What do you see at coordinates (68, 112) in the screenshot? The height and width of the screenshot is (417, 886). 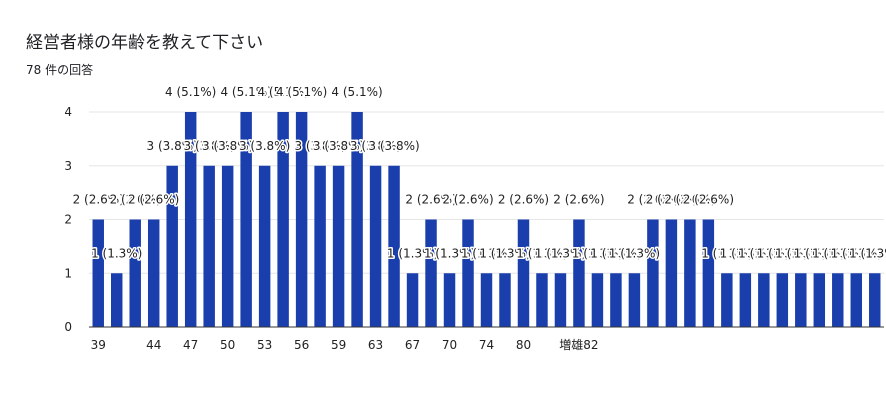 I see `y-tick-label: 4` at bounding box center [68, 112].